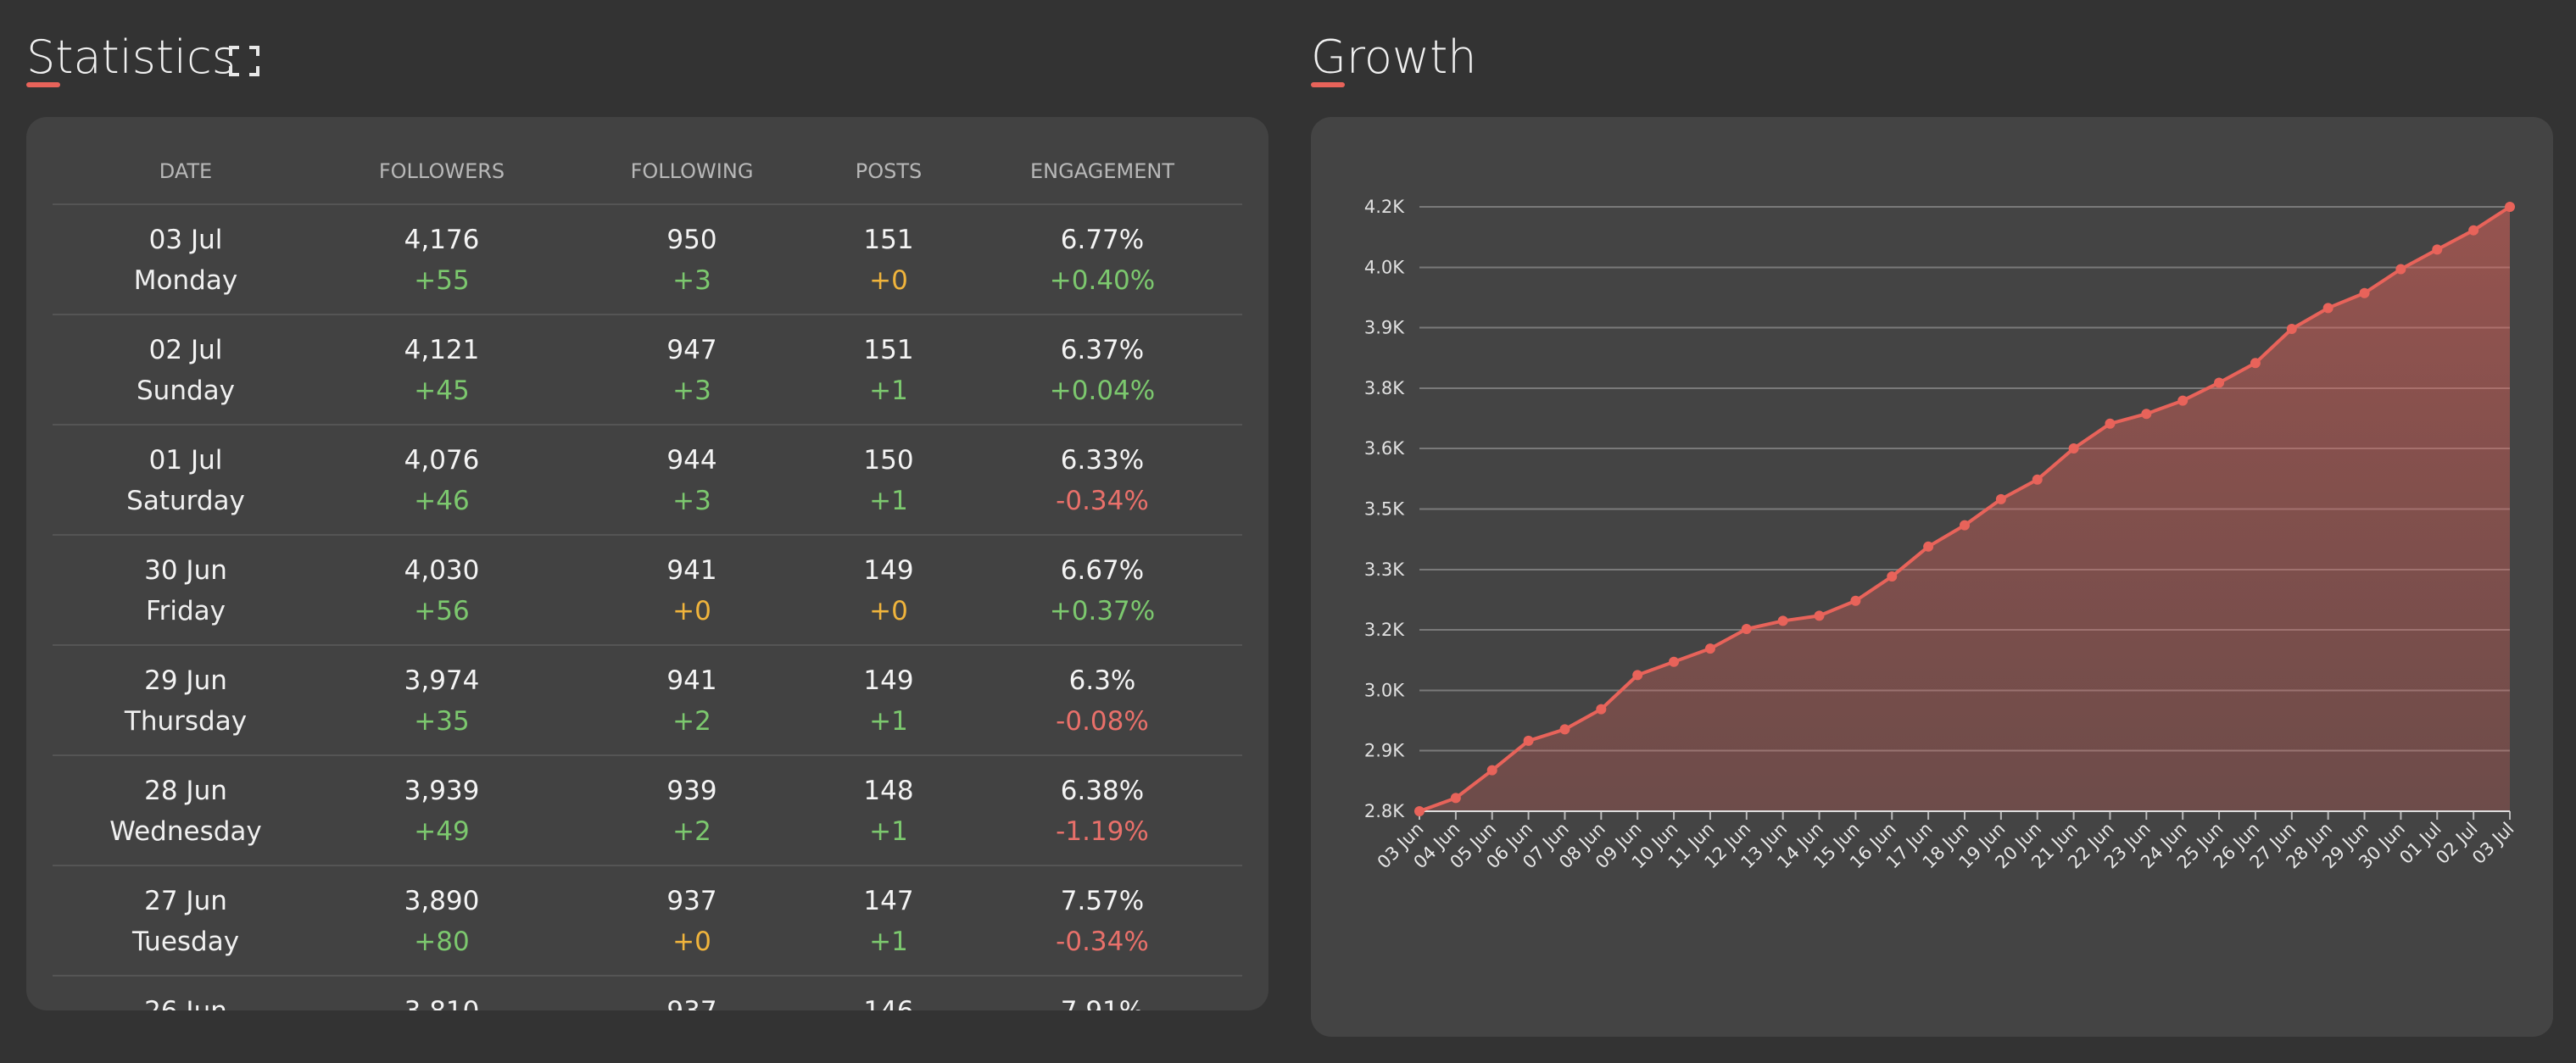 The image size is (2576, 1063). Describe the element at coordinates (185, 240) in the screenshot. I see `cell-value: 03 Jul` at that location.